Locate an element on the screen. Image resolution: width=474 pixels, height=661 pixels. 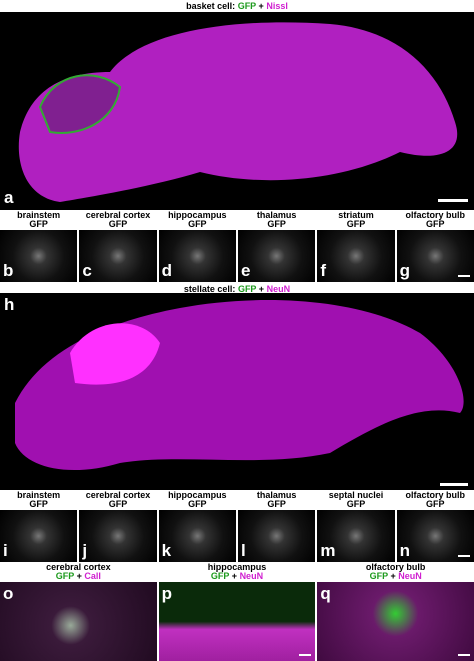
region: septal nuclei is located at coordinates (356, 495).